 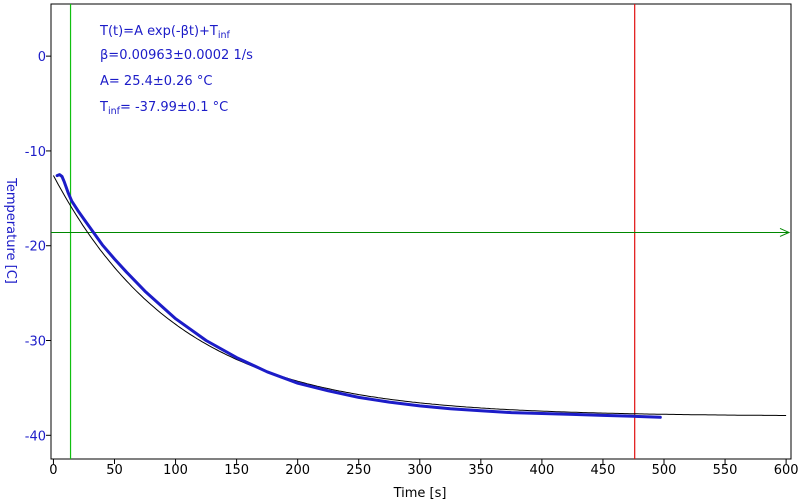 What do you see at coordinates (480, 470) in the screenshot?
I see `x-tick-label: 350` at bounding box center [480, 470].